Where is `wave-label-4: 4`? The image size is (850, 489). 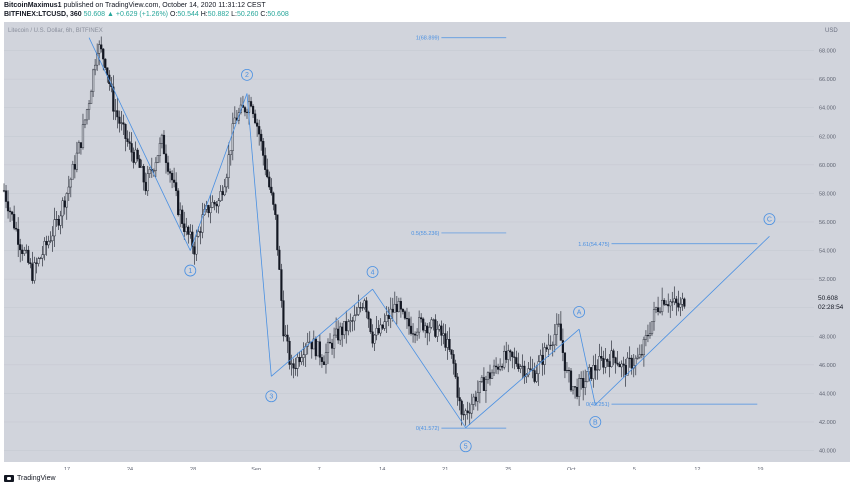
wave-label-4: 4 is located at coordinates (372, 272).